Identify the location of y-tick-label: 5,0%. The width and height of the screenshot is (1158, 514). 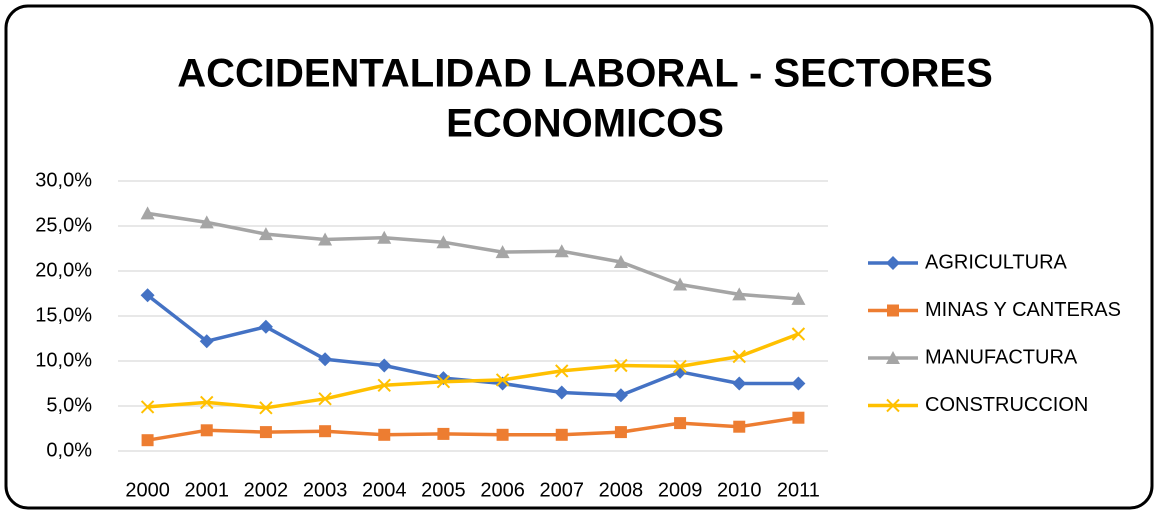
(69, 405).